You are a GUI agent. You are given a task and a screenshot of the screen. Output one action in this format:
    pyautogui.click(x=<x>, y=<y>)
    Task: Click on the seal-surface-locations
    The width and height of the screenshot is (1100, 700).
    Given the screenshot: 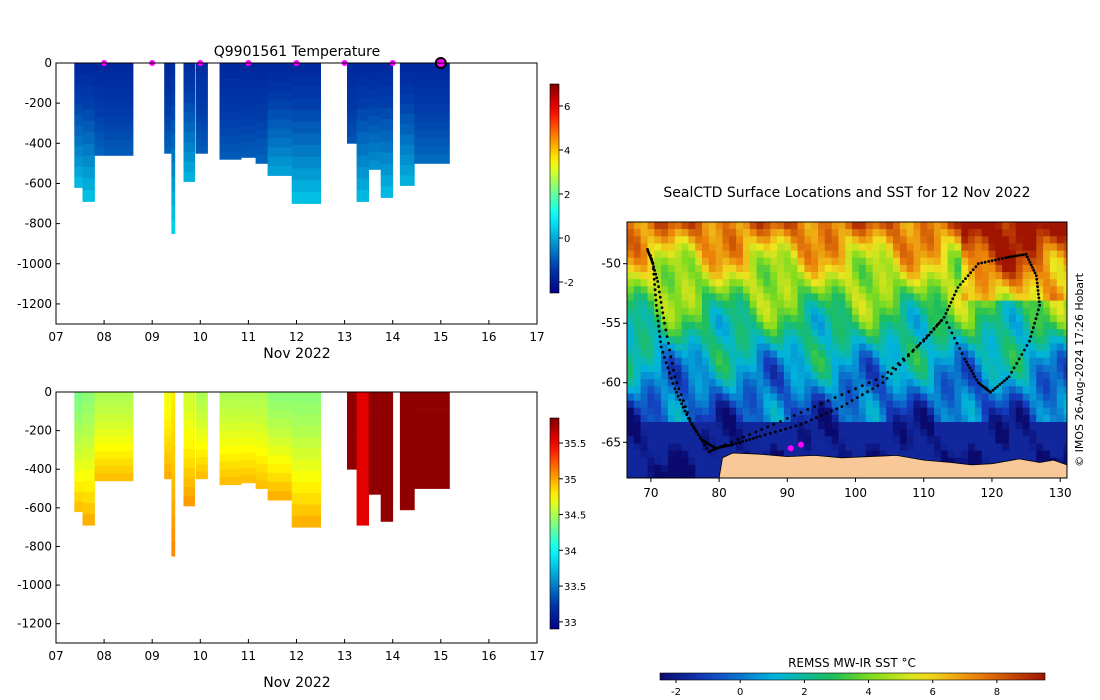 What is the action you would take?
    pyautogui.click(x=795, y=446)
    